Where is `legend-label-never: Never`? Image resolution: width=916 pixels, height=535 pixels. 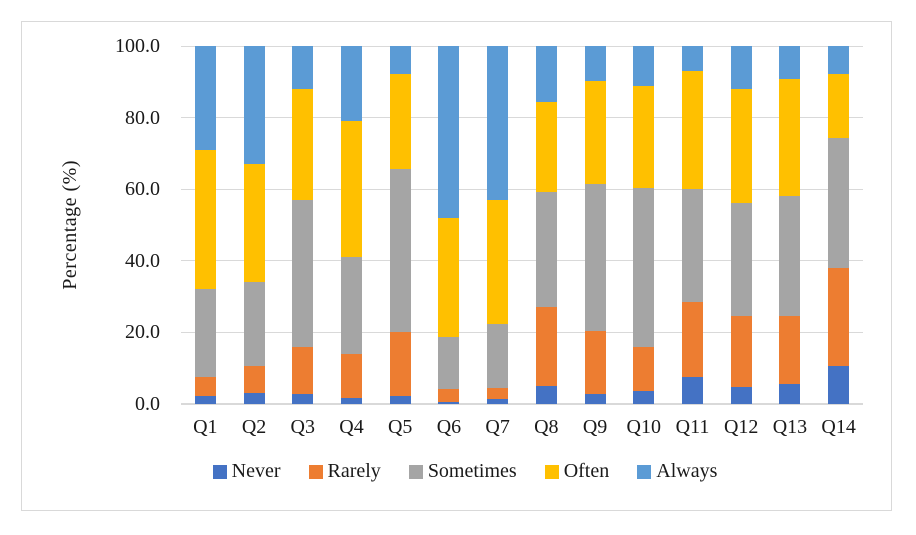 legend-label-never: Never is located at coordinates (256, 471).